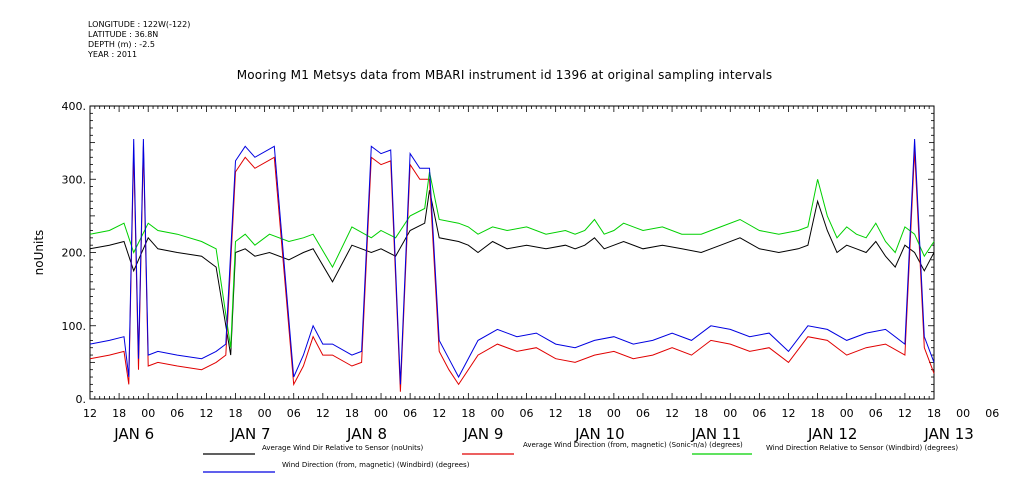 This screenshot has height=504, width=1009. What do you see at coordinates (123, 34) in the screenshot?
I see `latitude-text: LATITUDE : 36.8N` at bounding box center [123, 34].